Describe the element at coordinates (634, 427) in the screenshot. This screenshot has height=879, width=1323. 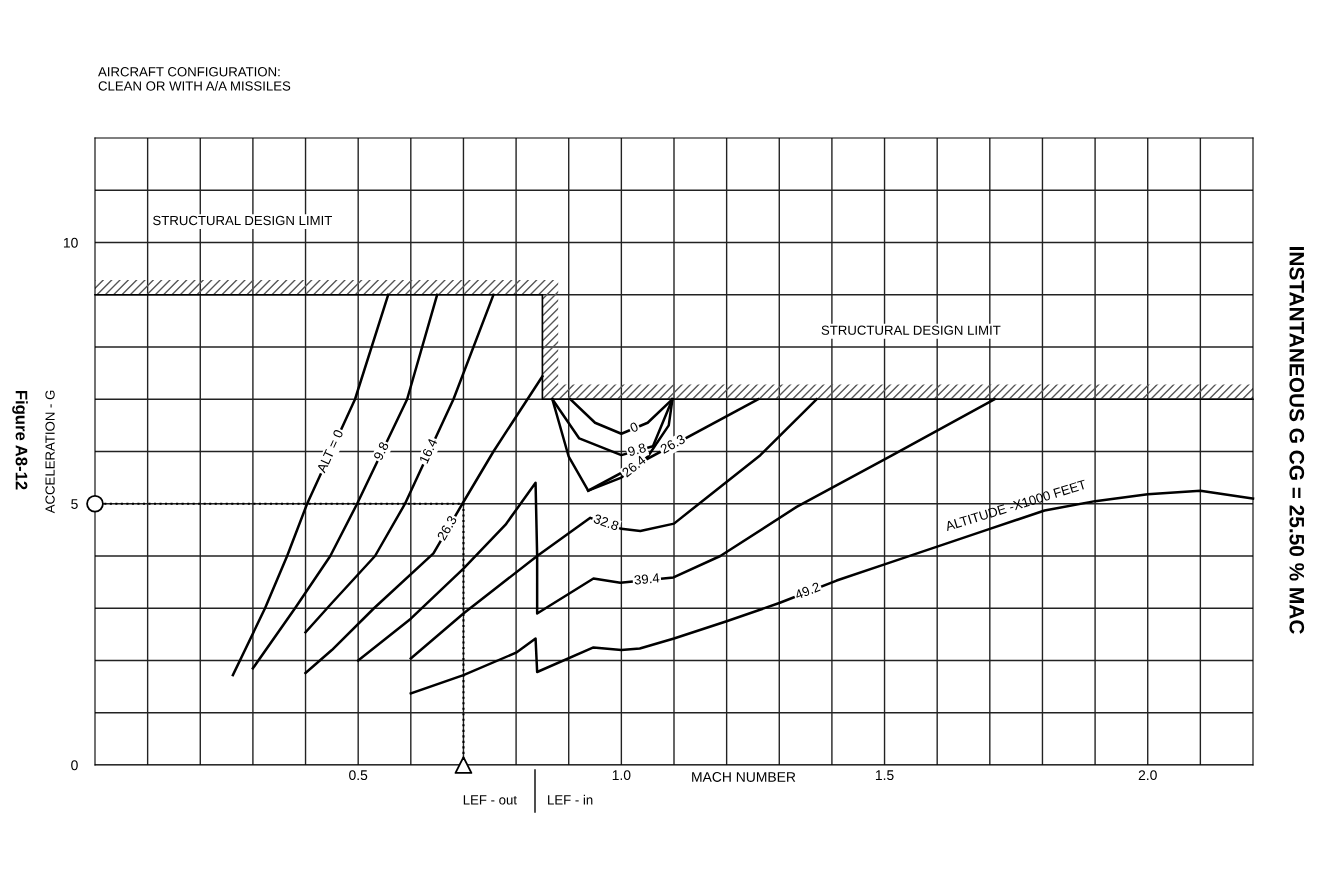
I see `text: 0` at that location.